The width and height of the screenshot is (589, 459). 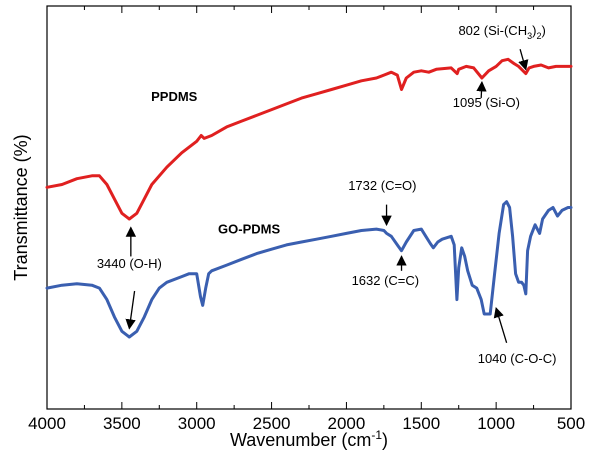 I want to click on x-tick-label: 2500, so click(x=272, y=423).